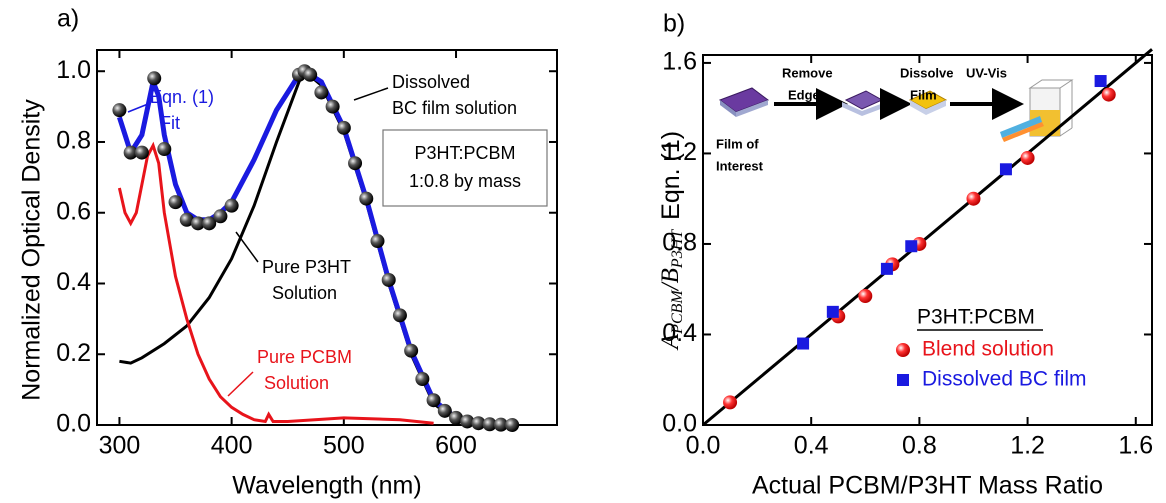  What do you see at coordinates (674, 24) in the screenshot?
I see `panel-label: b)` at bounding box center [674, 24].